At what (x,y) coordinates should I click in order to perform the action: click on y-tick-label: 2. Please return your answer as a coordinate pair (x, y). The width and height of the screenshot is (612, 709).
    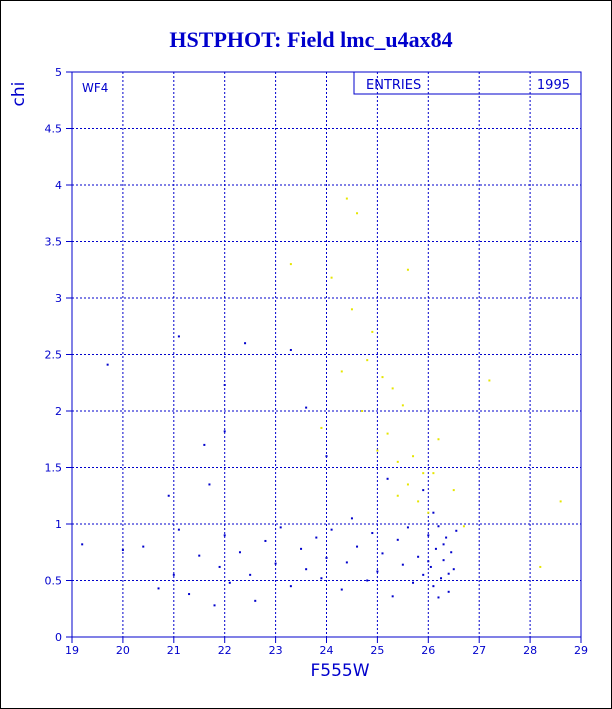
    Looking at the image, I should click on (58, 411).